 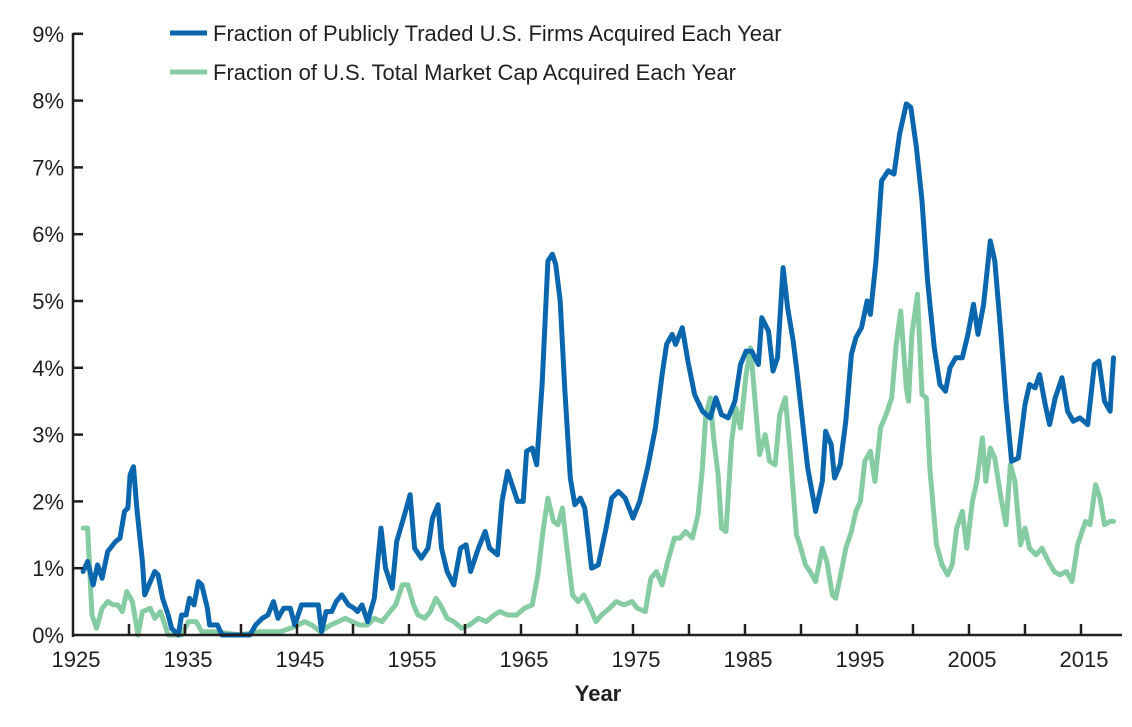 What do you see at coordinates (1084, 659) in the screenshot?
I see `x-tick-label: 2015` at bounding box center [1084, 659].